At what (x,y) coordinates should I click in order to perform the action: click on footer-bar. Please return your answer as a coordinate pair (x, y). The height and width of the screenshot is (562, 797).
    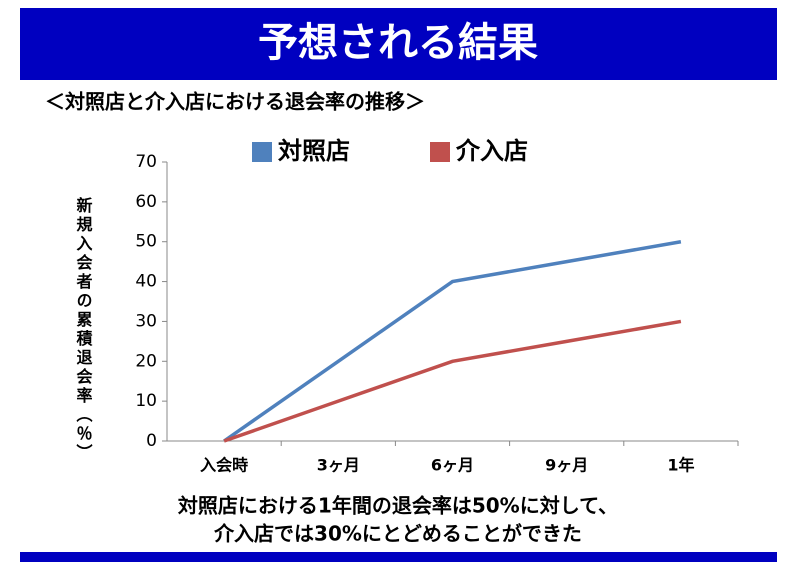
    Looking at the image, I should click on (398, 557).